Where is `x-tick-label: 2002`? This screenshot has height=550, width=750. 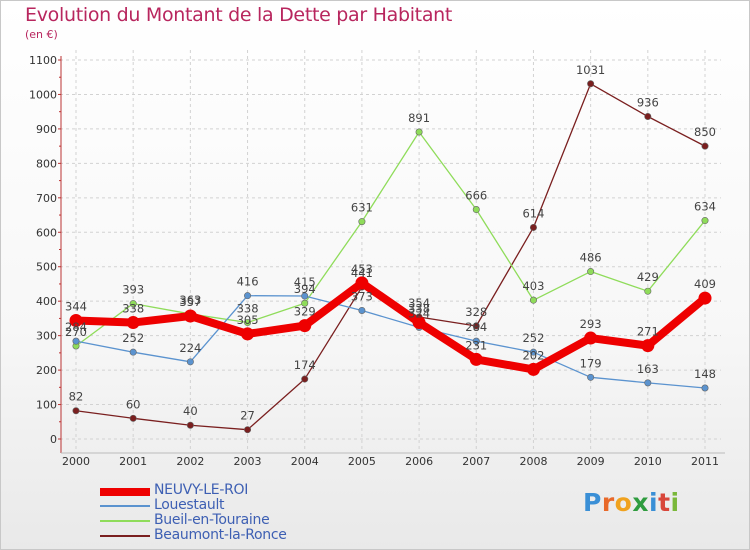 x-tick-label: 2002 is located at coordinates (190, 461).